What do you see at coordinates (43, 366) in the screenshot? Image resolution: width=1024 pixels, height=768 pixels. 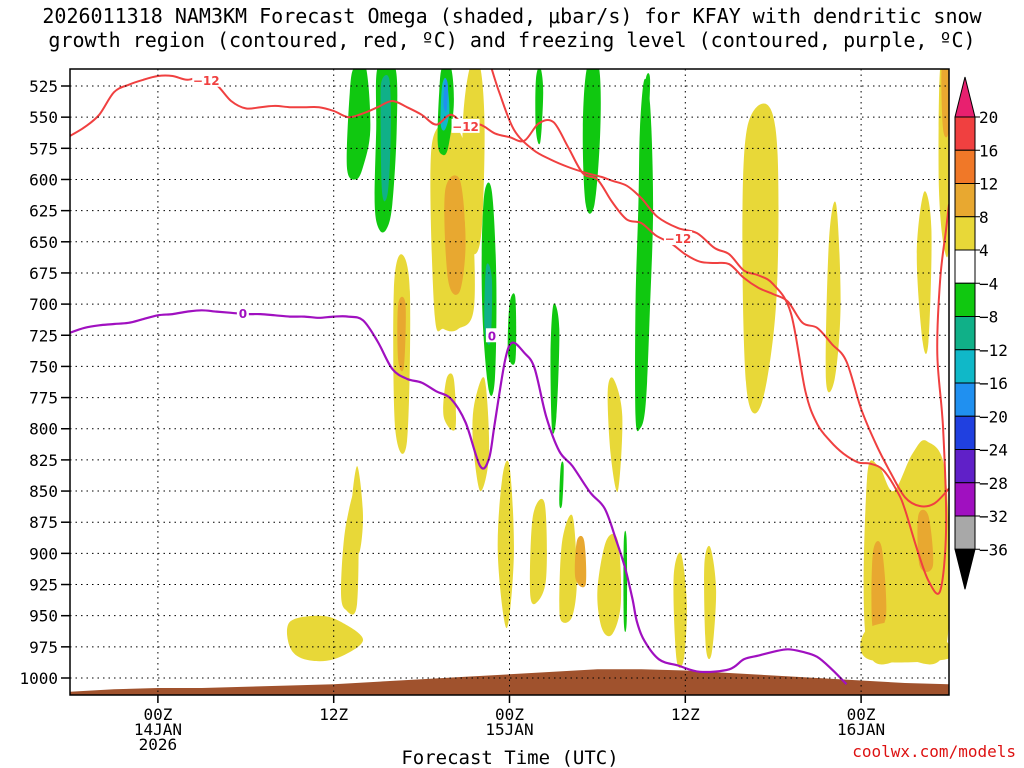 I see `y-tick-label-750: 750` at bounding box center [43, 366].